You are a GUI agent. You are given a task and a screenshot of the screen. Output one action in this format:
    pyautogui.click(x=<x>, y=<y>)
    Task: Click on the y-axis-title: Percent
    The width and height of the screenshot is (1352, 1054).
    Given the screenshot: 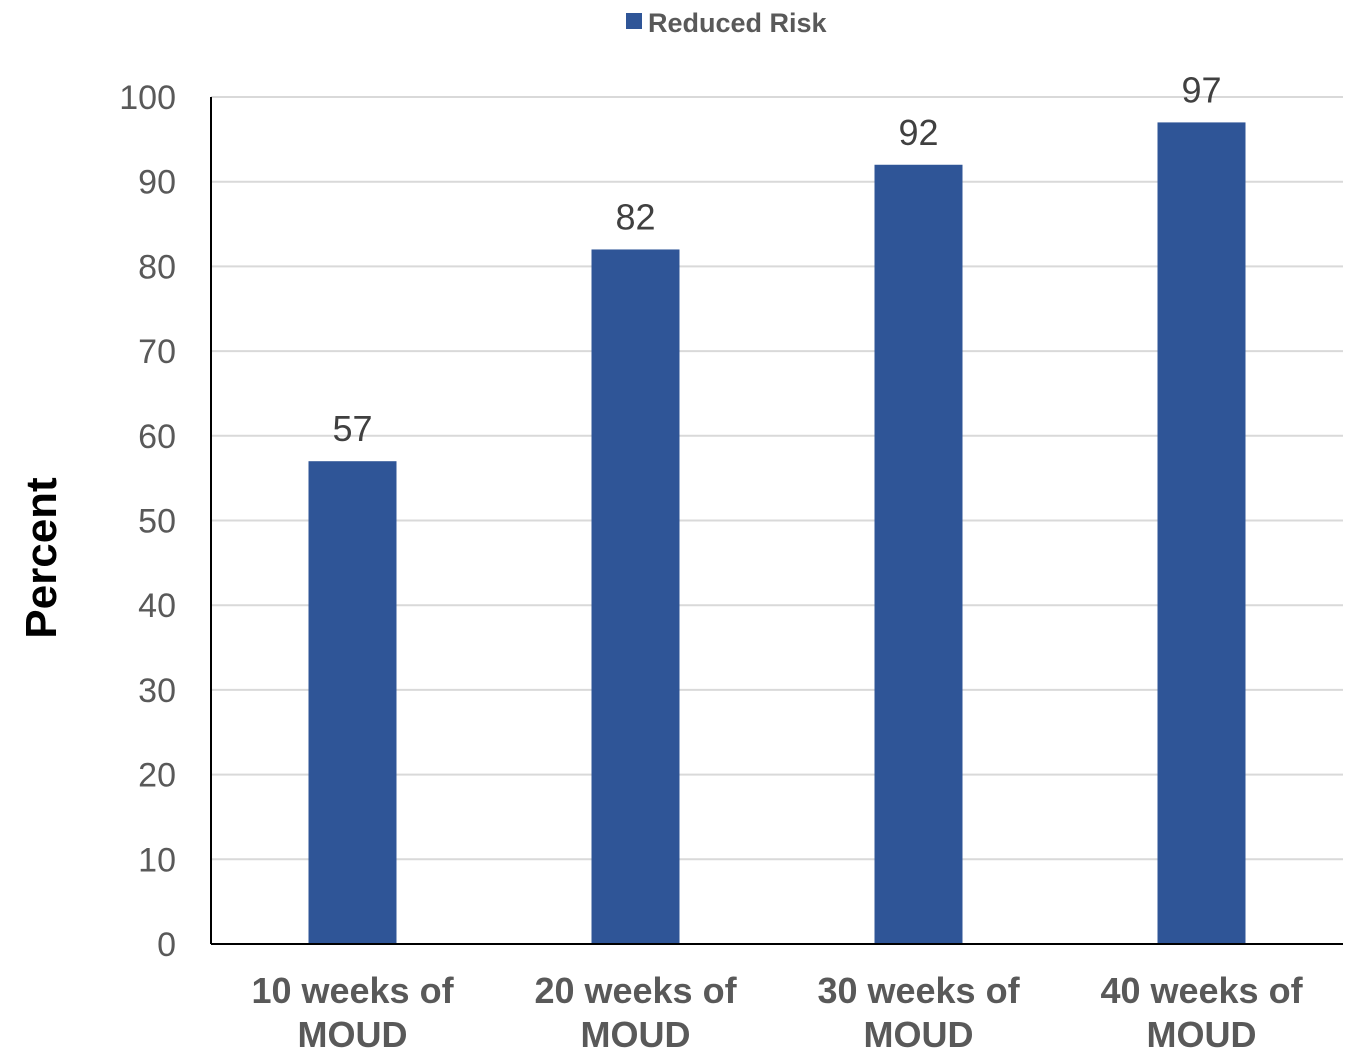 What is the action you would take?
    pyautogui.click(x=41, y=558)
    